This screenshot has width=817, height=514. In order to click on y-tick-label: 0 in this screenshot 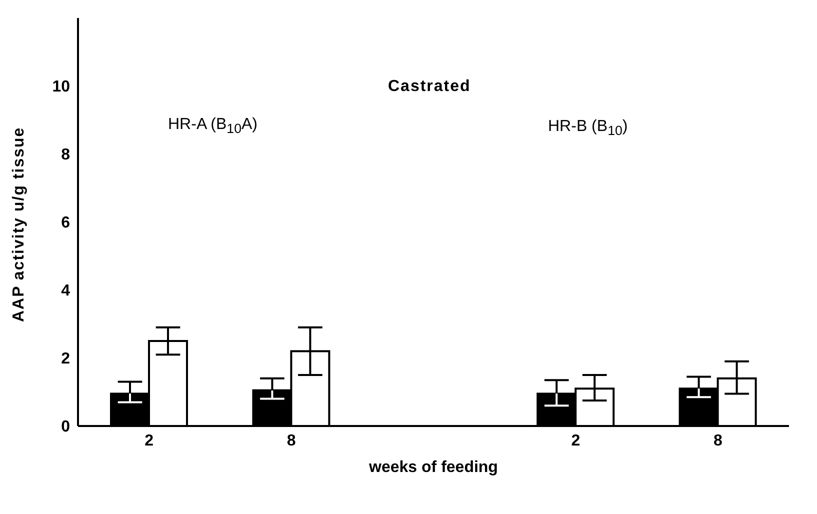, I will do `click(65, 427)`.